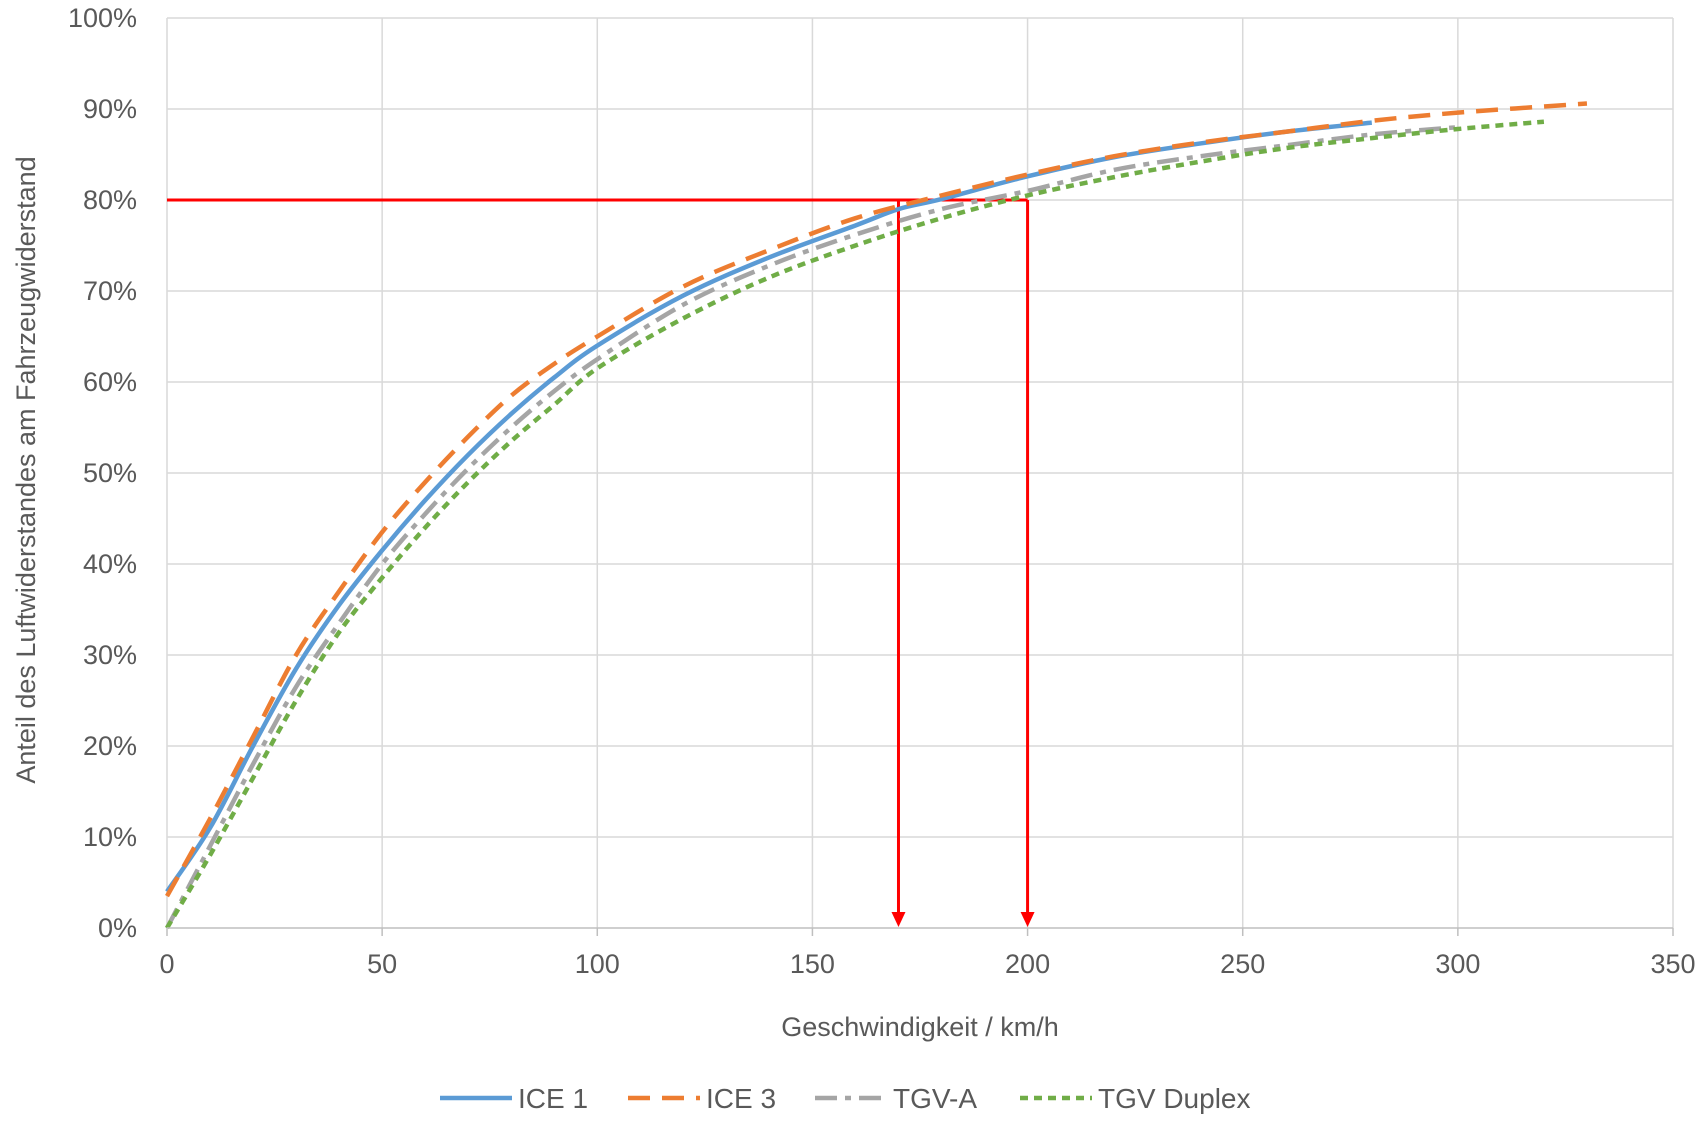  What do you see at coordinates (110, 109) in the screenshot?
I see `y-tick-label: 90%` at bounding box center [110, 109].